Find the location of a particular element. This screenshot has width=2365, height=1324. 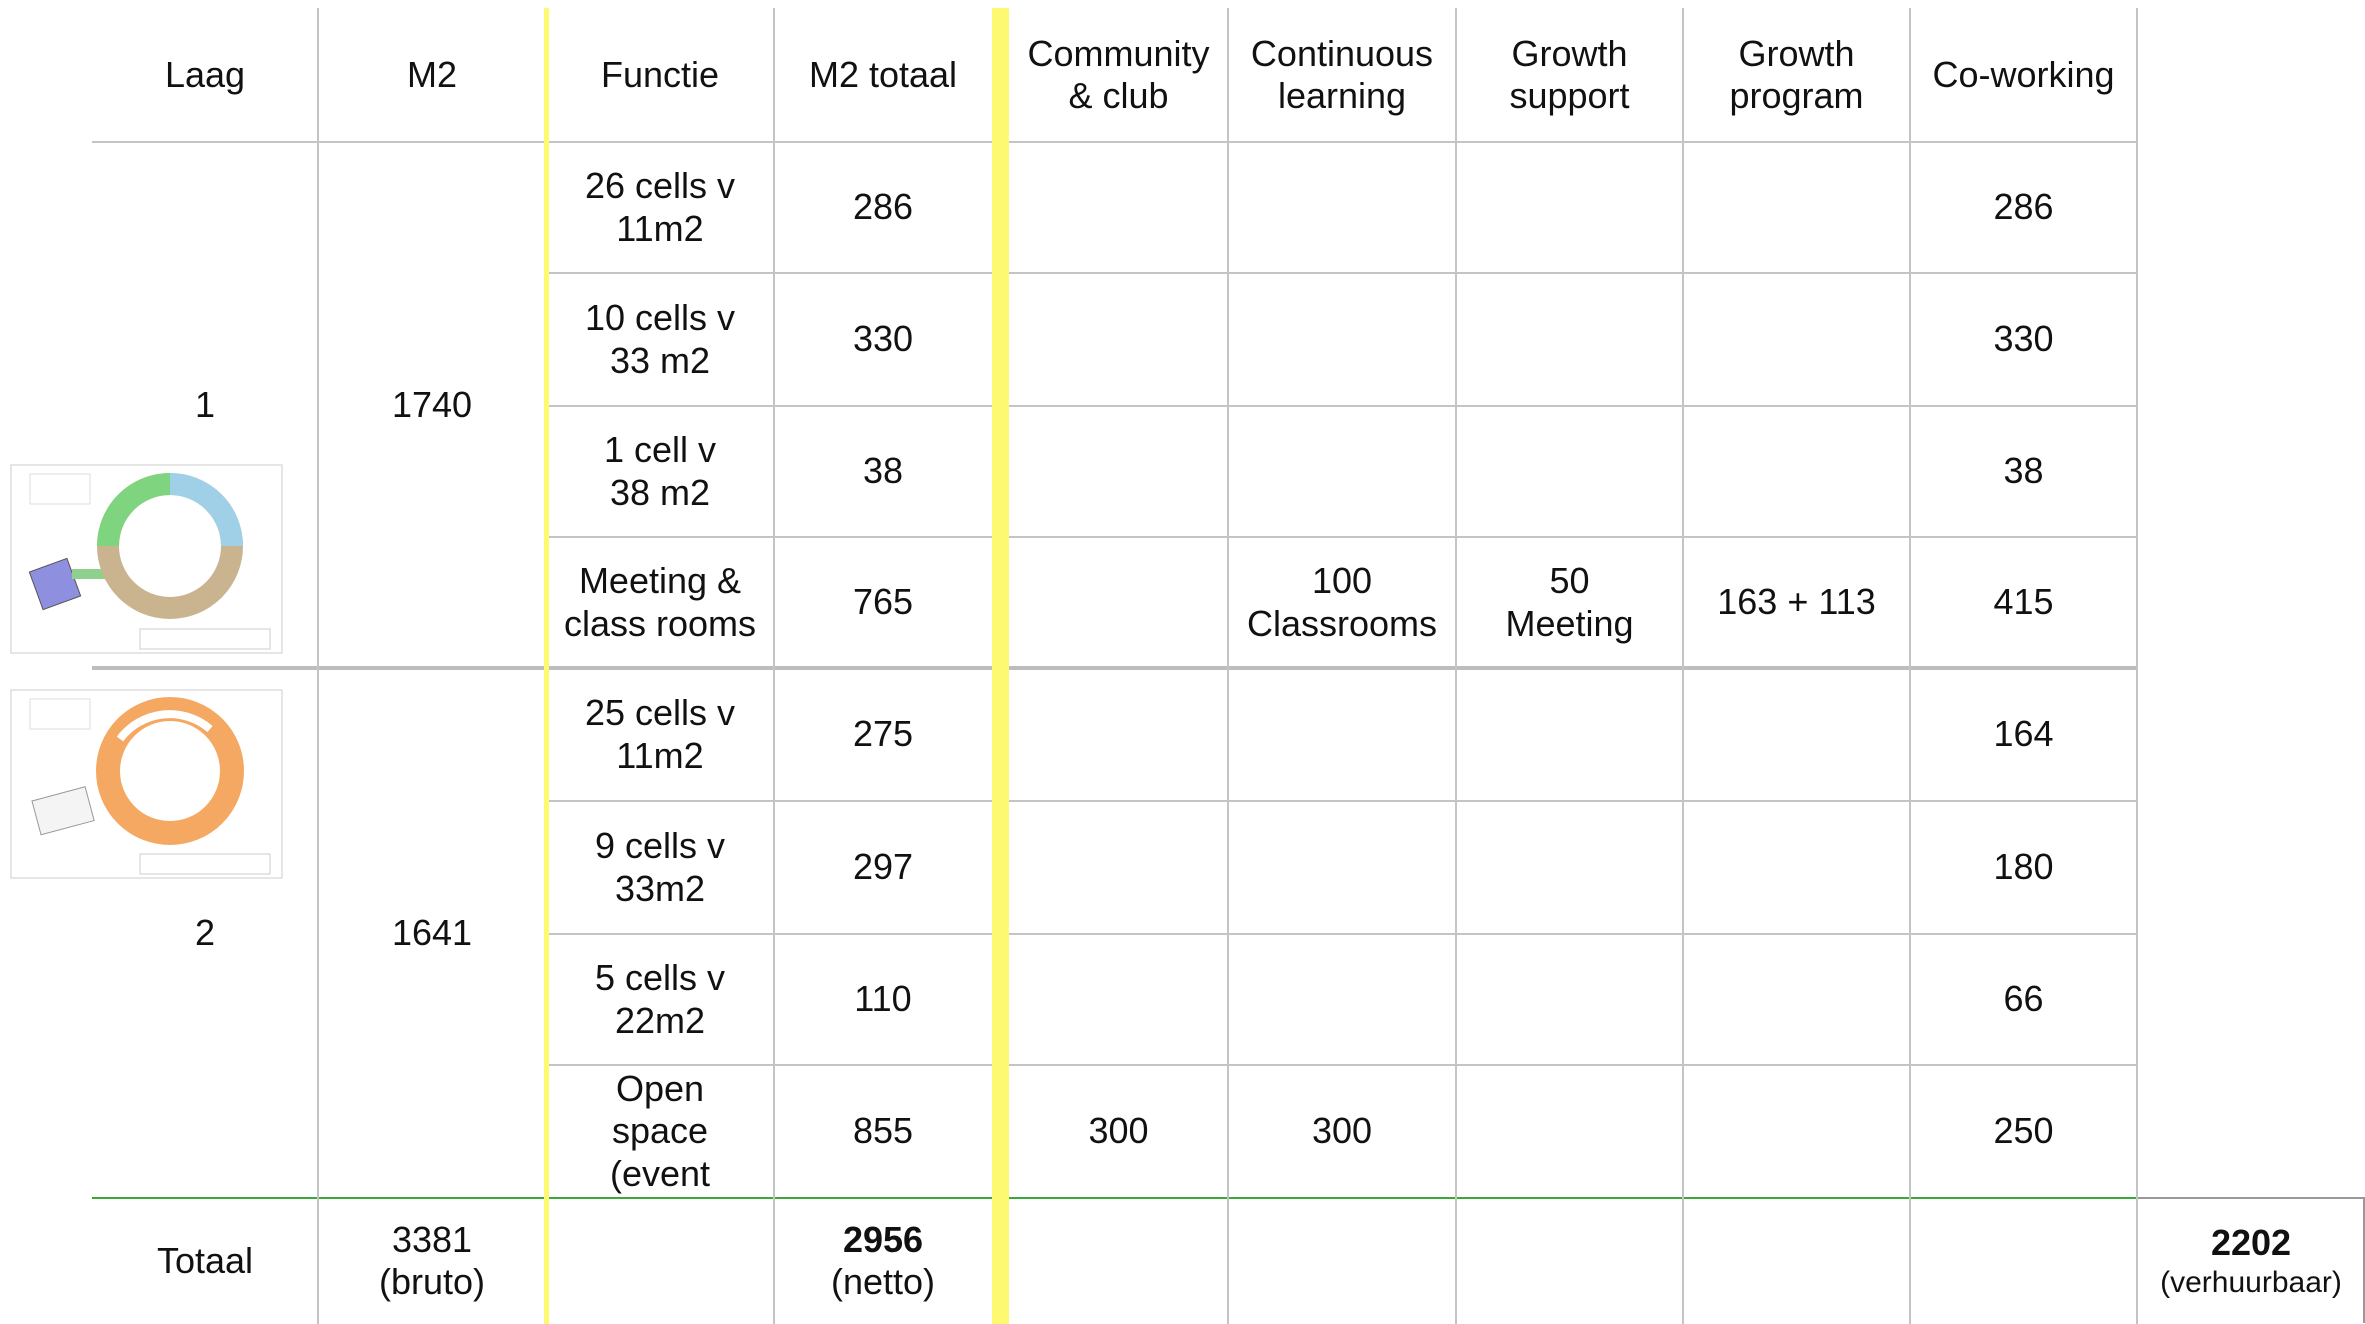

total-cell: 3381 (bruto) is located at coordinates (432, 1261).